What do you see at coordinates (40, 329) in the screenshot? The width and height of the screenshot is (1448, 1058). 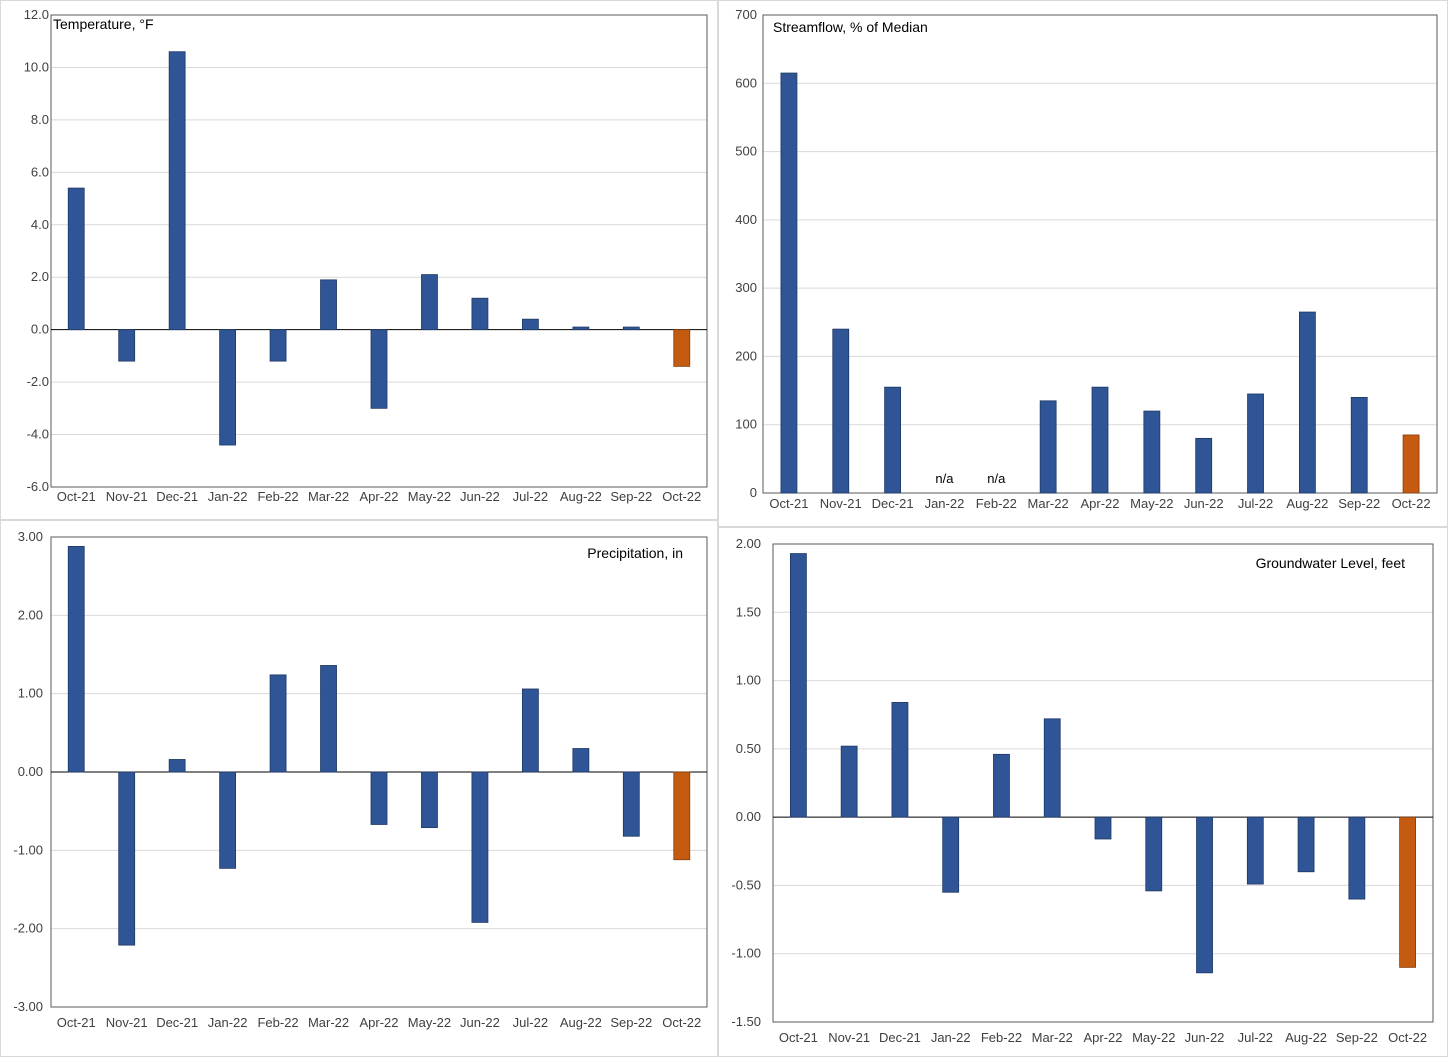 I see `y-tick-label: 0.0` at bounding box center [40, 329].